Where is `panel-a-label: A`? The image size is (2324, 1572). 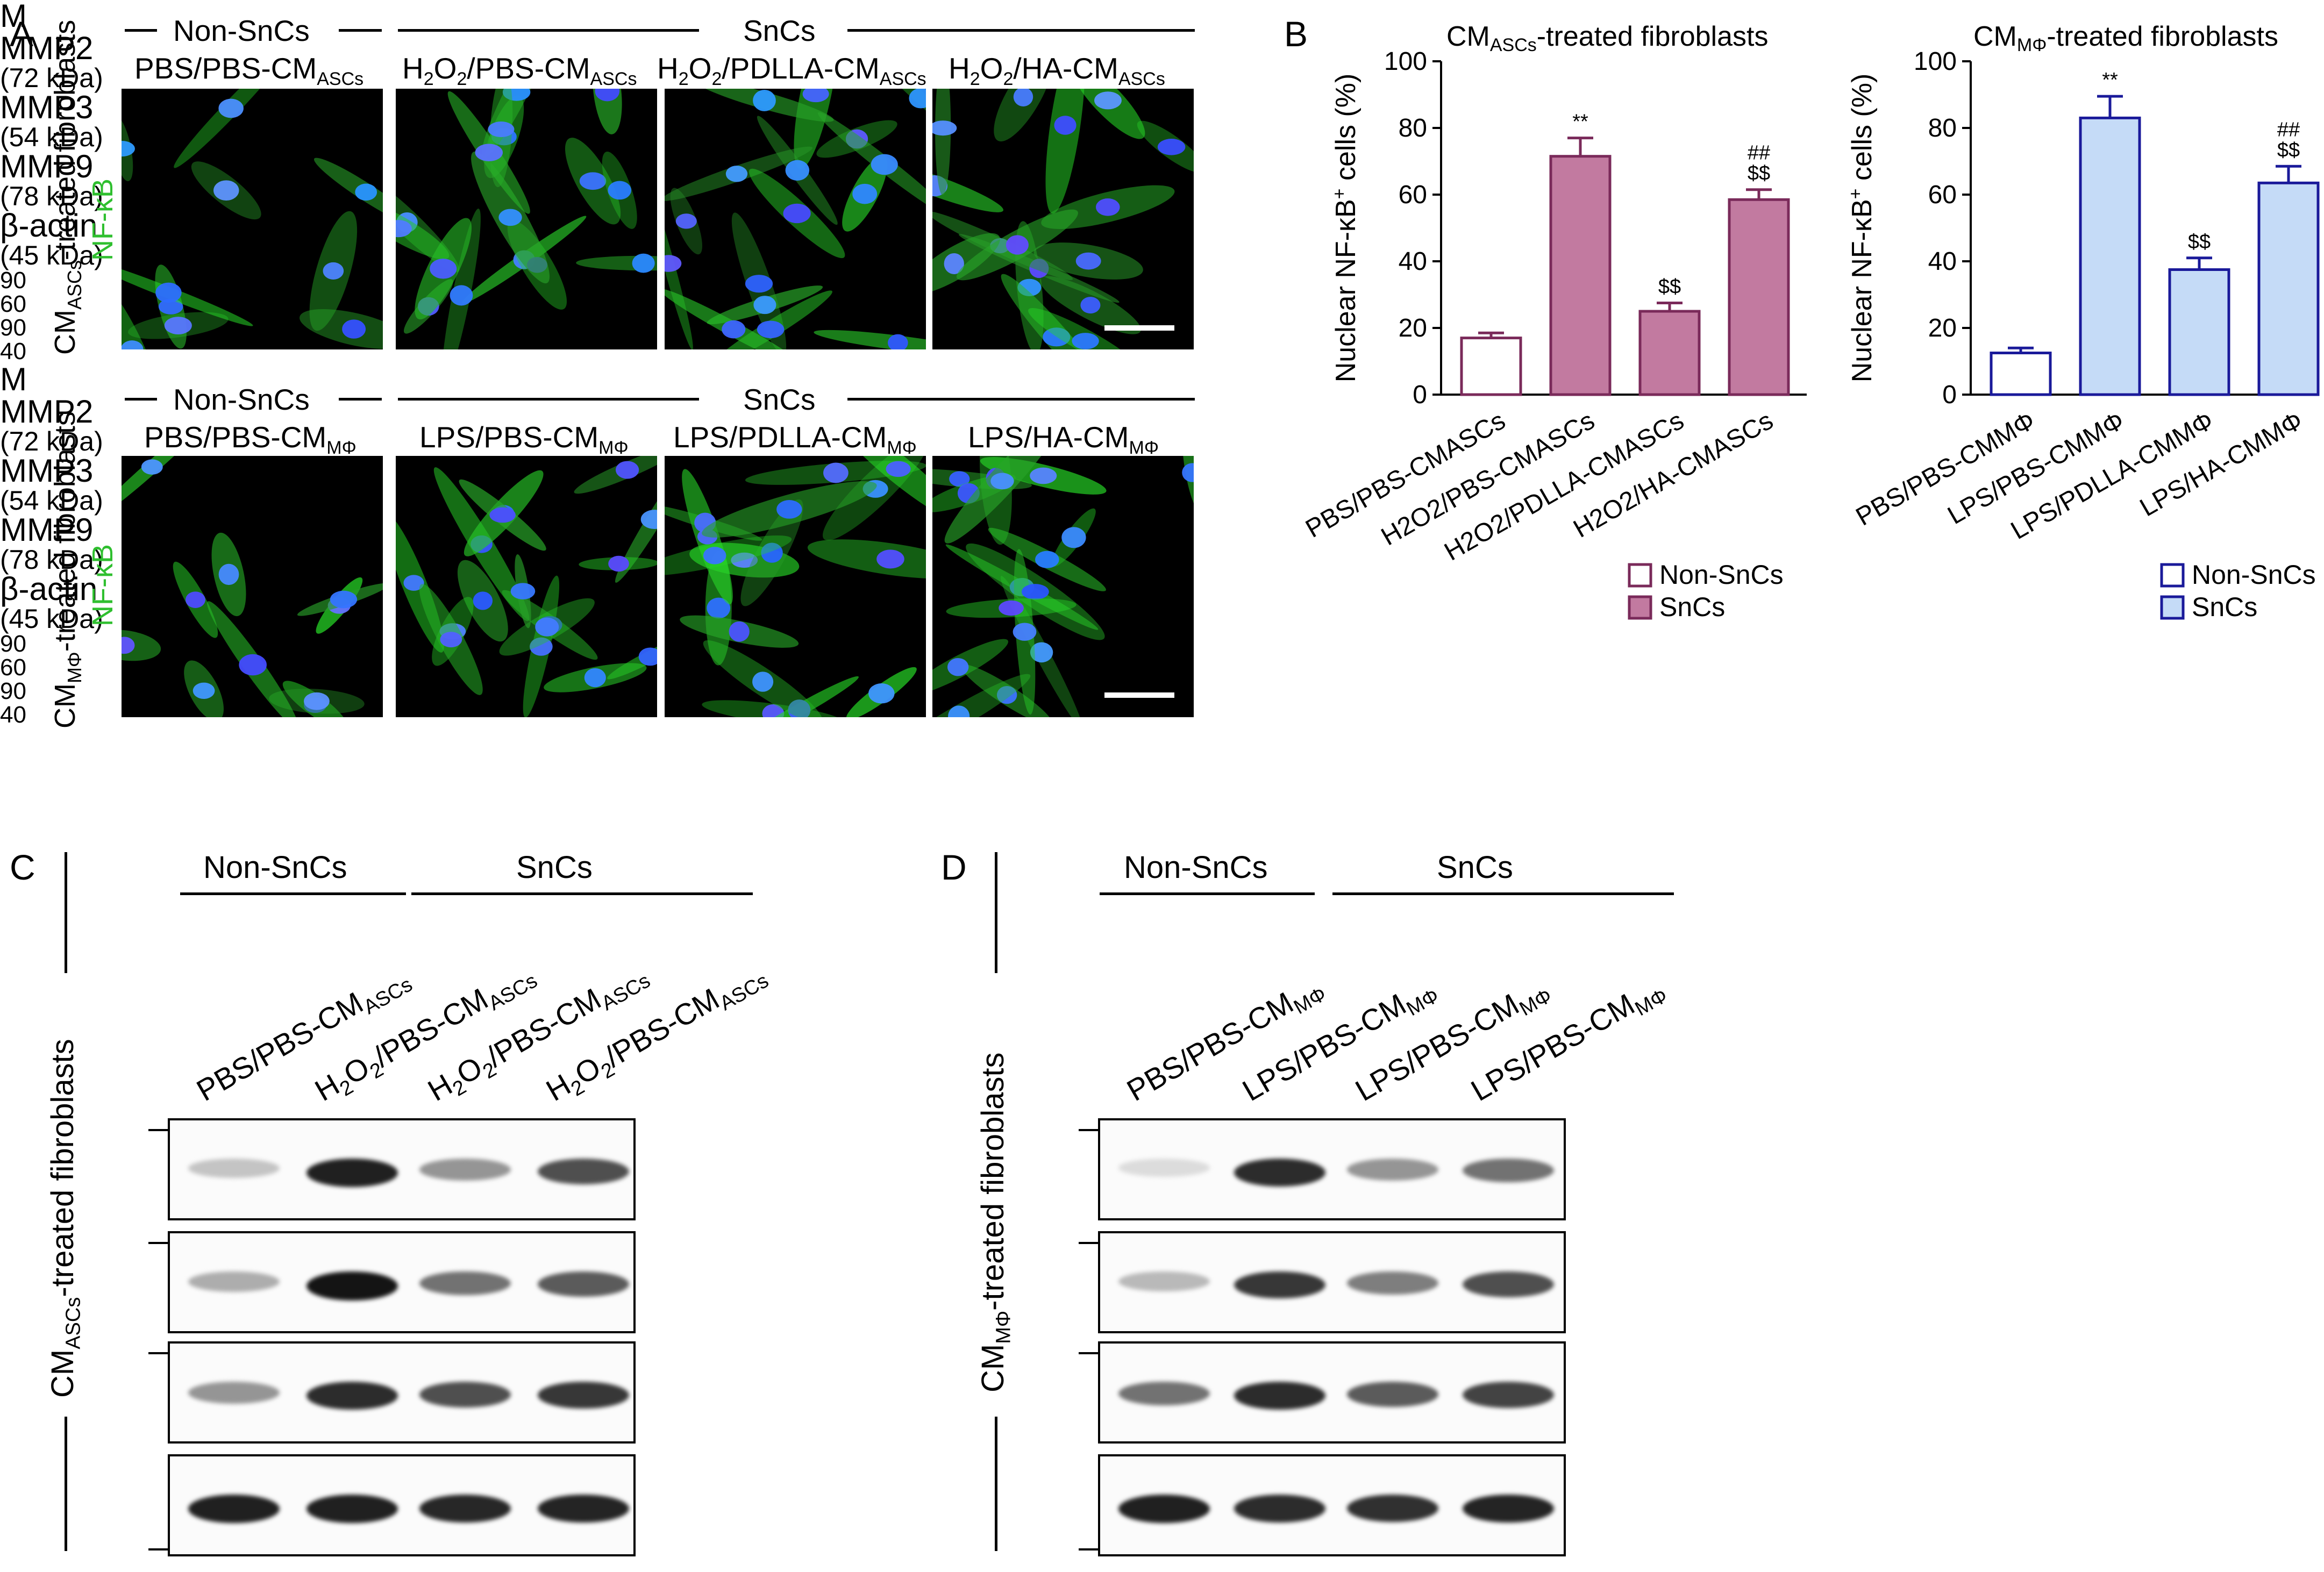
panel-a-label: A is located at coordinates (22, 34).